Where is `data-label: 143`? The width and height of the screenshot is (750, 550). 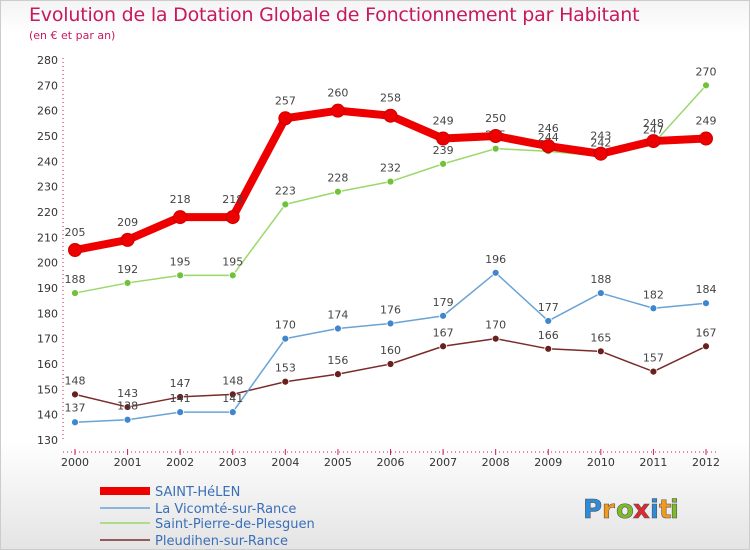
data-label: 143 is located at coordinates (127, 393).